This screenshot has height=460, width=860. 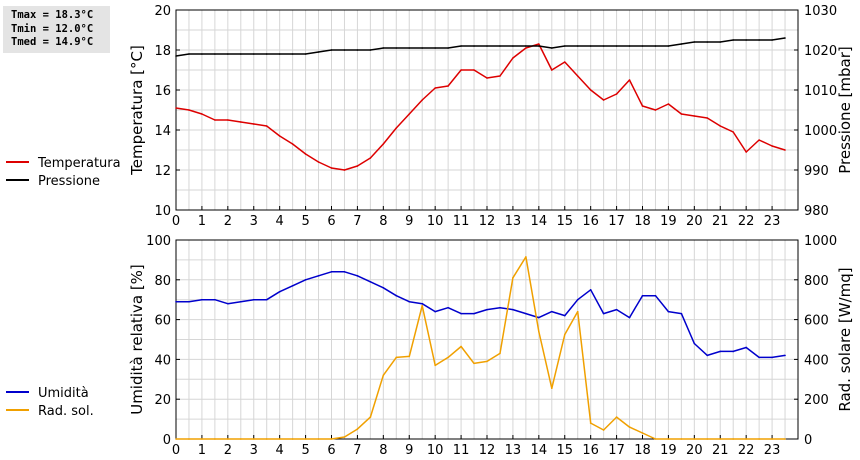 I want to click on y-axis-title: Temperatura [°C], so click(x=137, y=110).